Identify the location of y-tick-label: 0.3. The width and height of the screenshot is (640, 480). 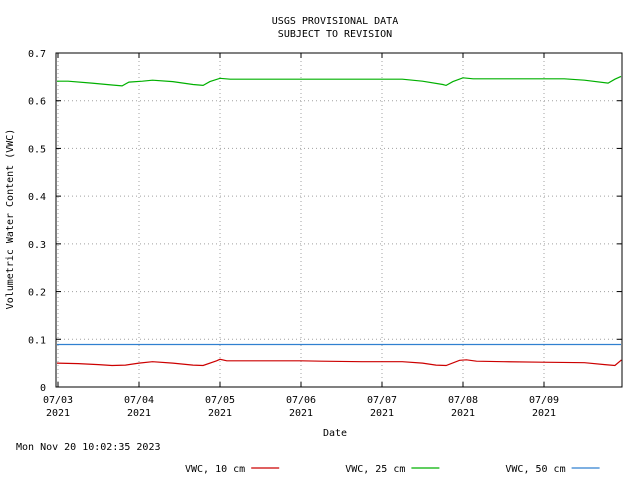
(37, 245).